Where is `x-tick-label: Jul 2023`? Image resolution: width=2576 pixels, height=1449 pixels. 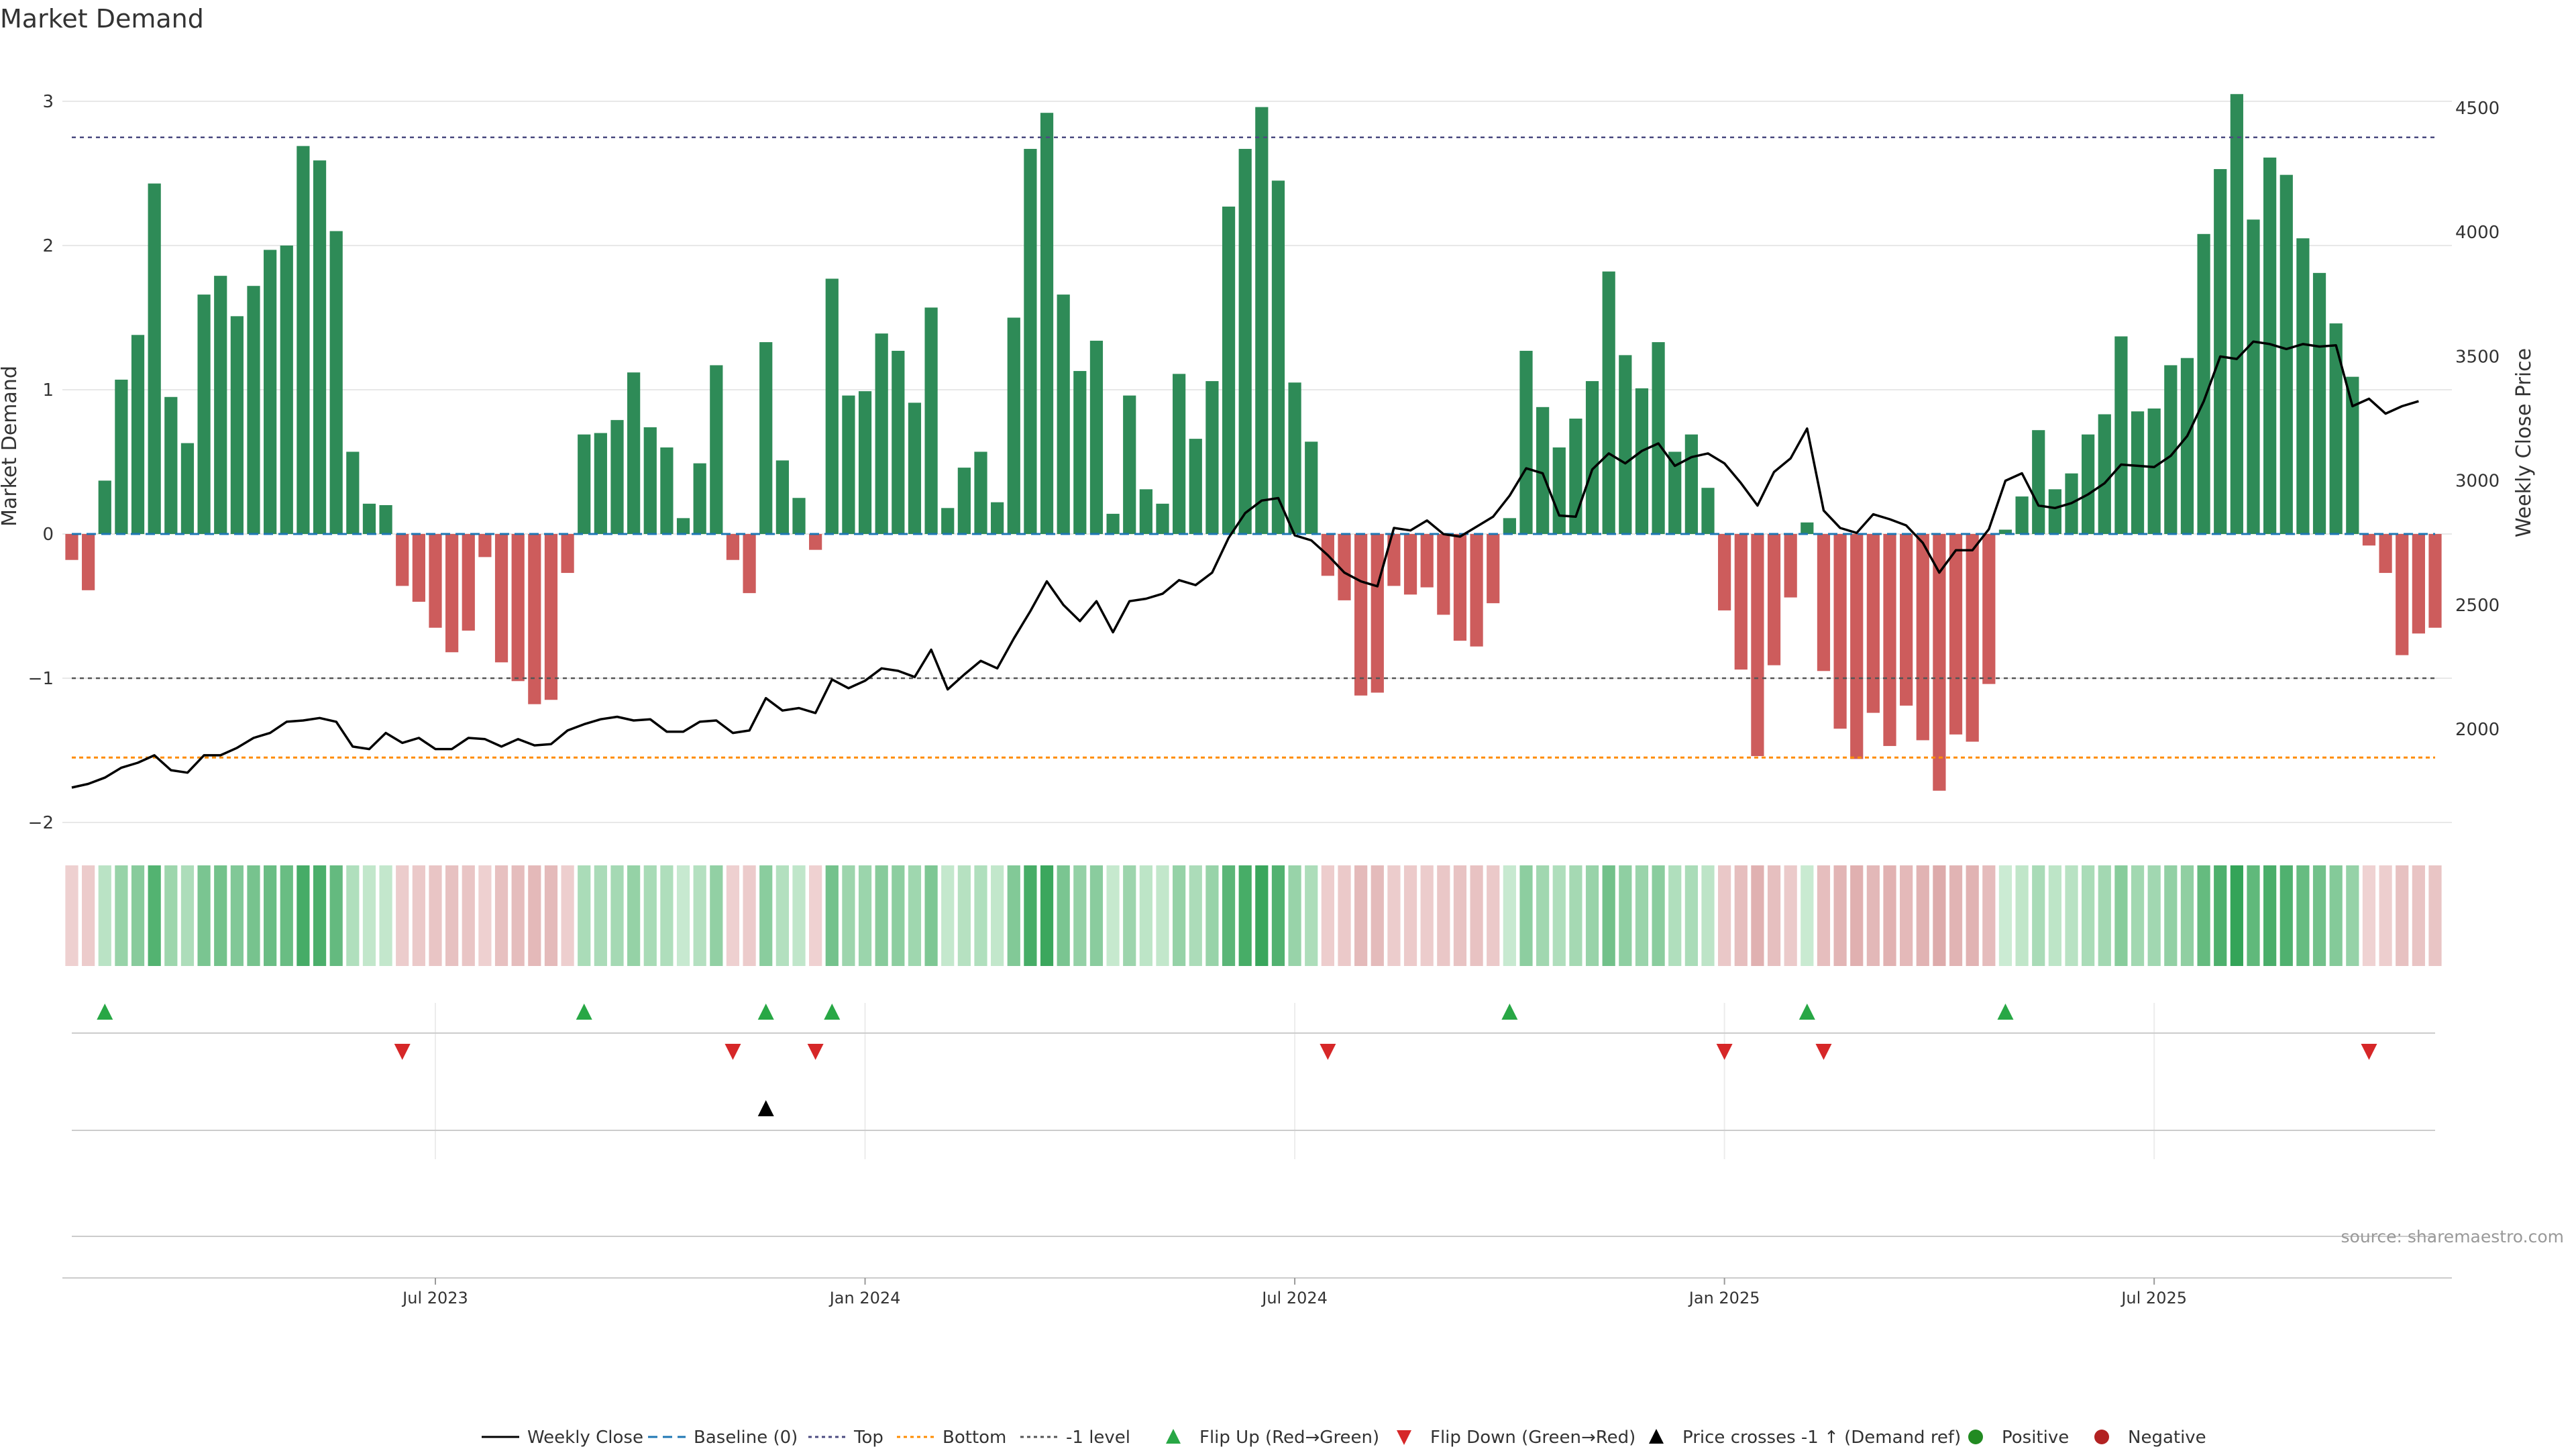
x-tick-label: Jul 2023 is located at coordinates (434, 1298).